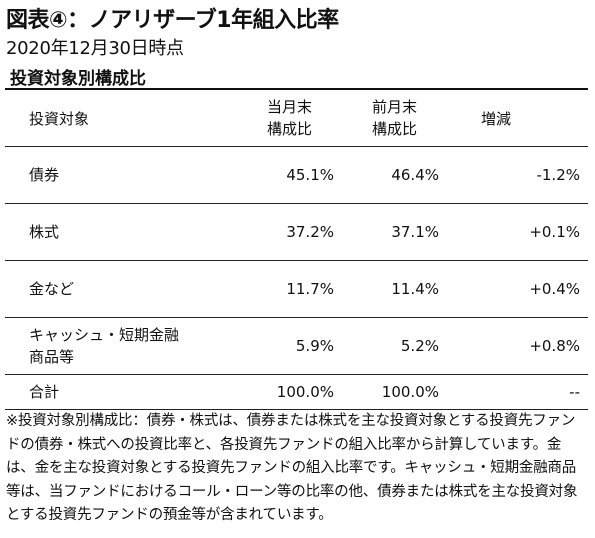 Image resolution: width=595 pixels, height=538 pixels. I want to click on row-change: +0.4%, so click(517, 289).